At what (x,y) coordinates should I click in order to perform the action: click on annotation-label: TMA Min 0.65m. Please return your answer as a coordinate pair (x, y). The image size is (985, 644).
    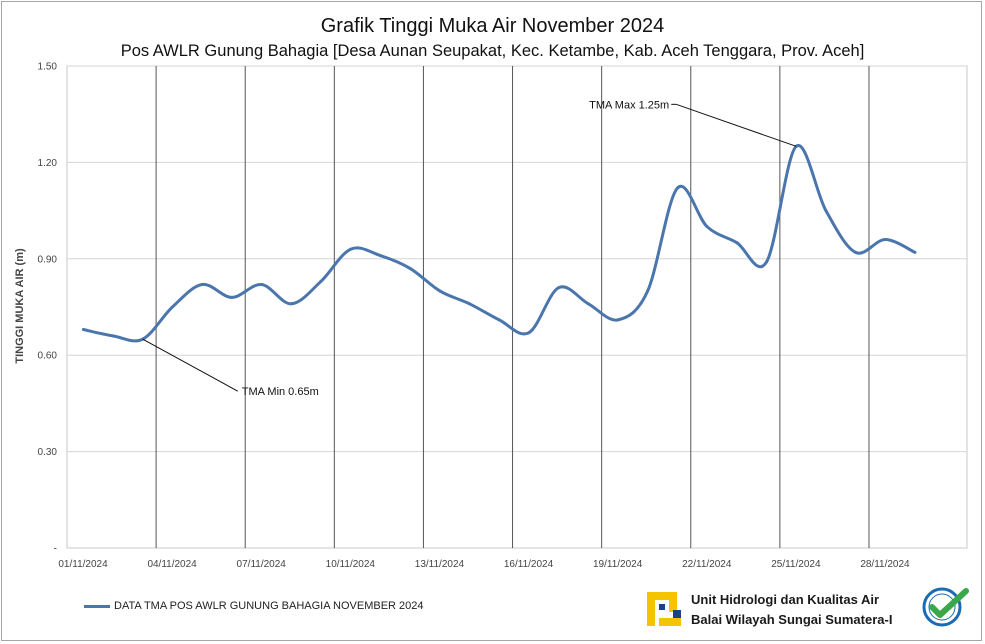
    Looking at the image, I should click on (280, 392).